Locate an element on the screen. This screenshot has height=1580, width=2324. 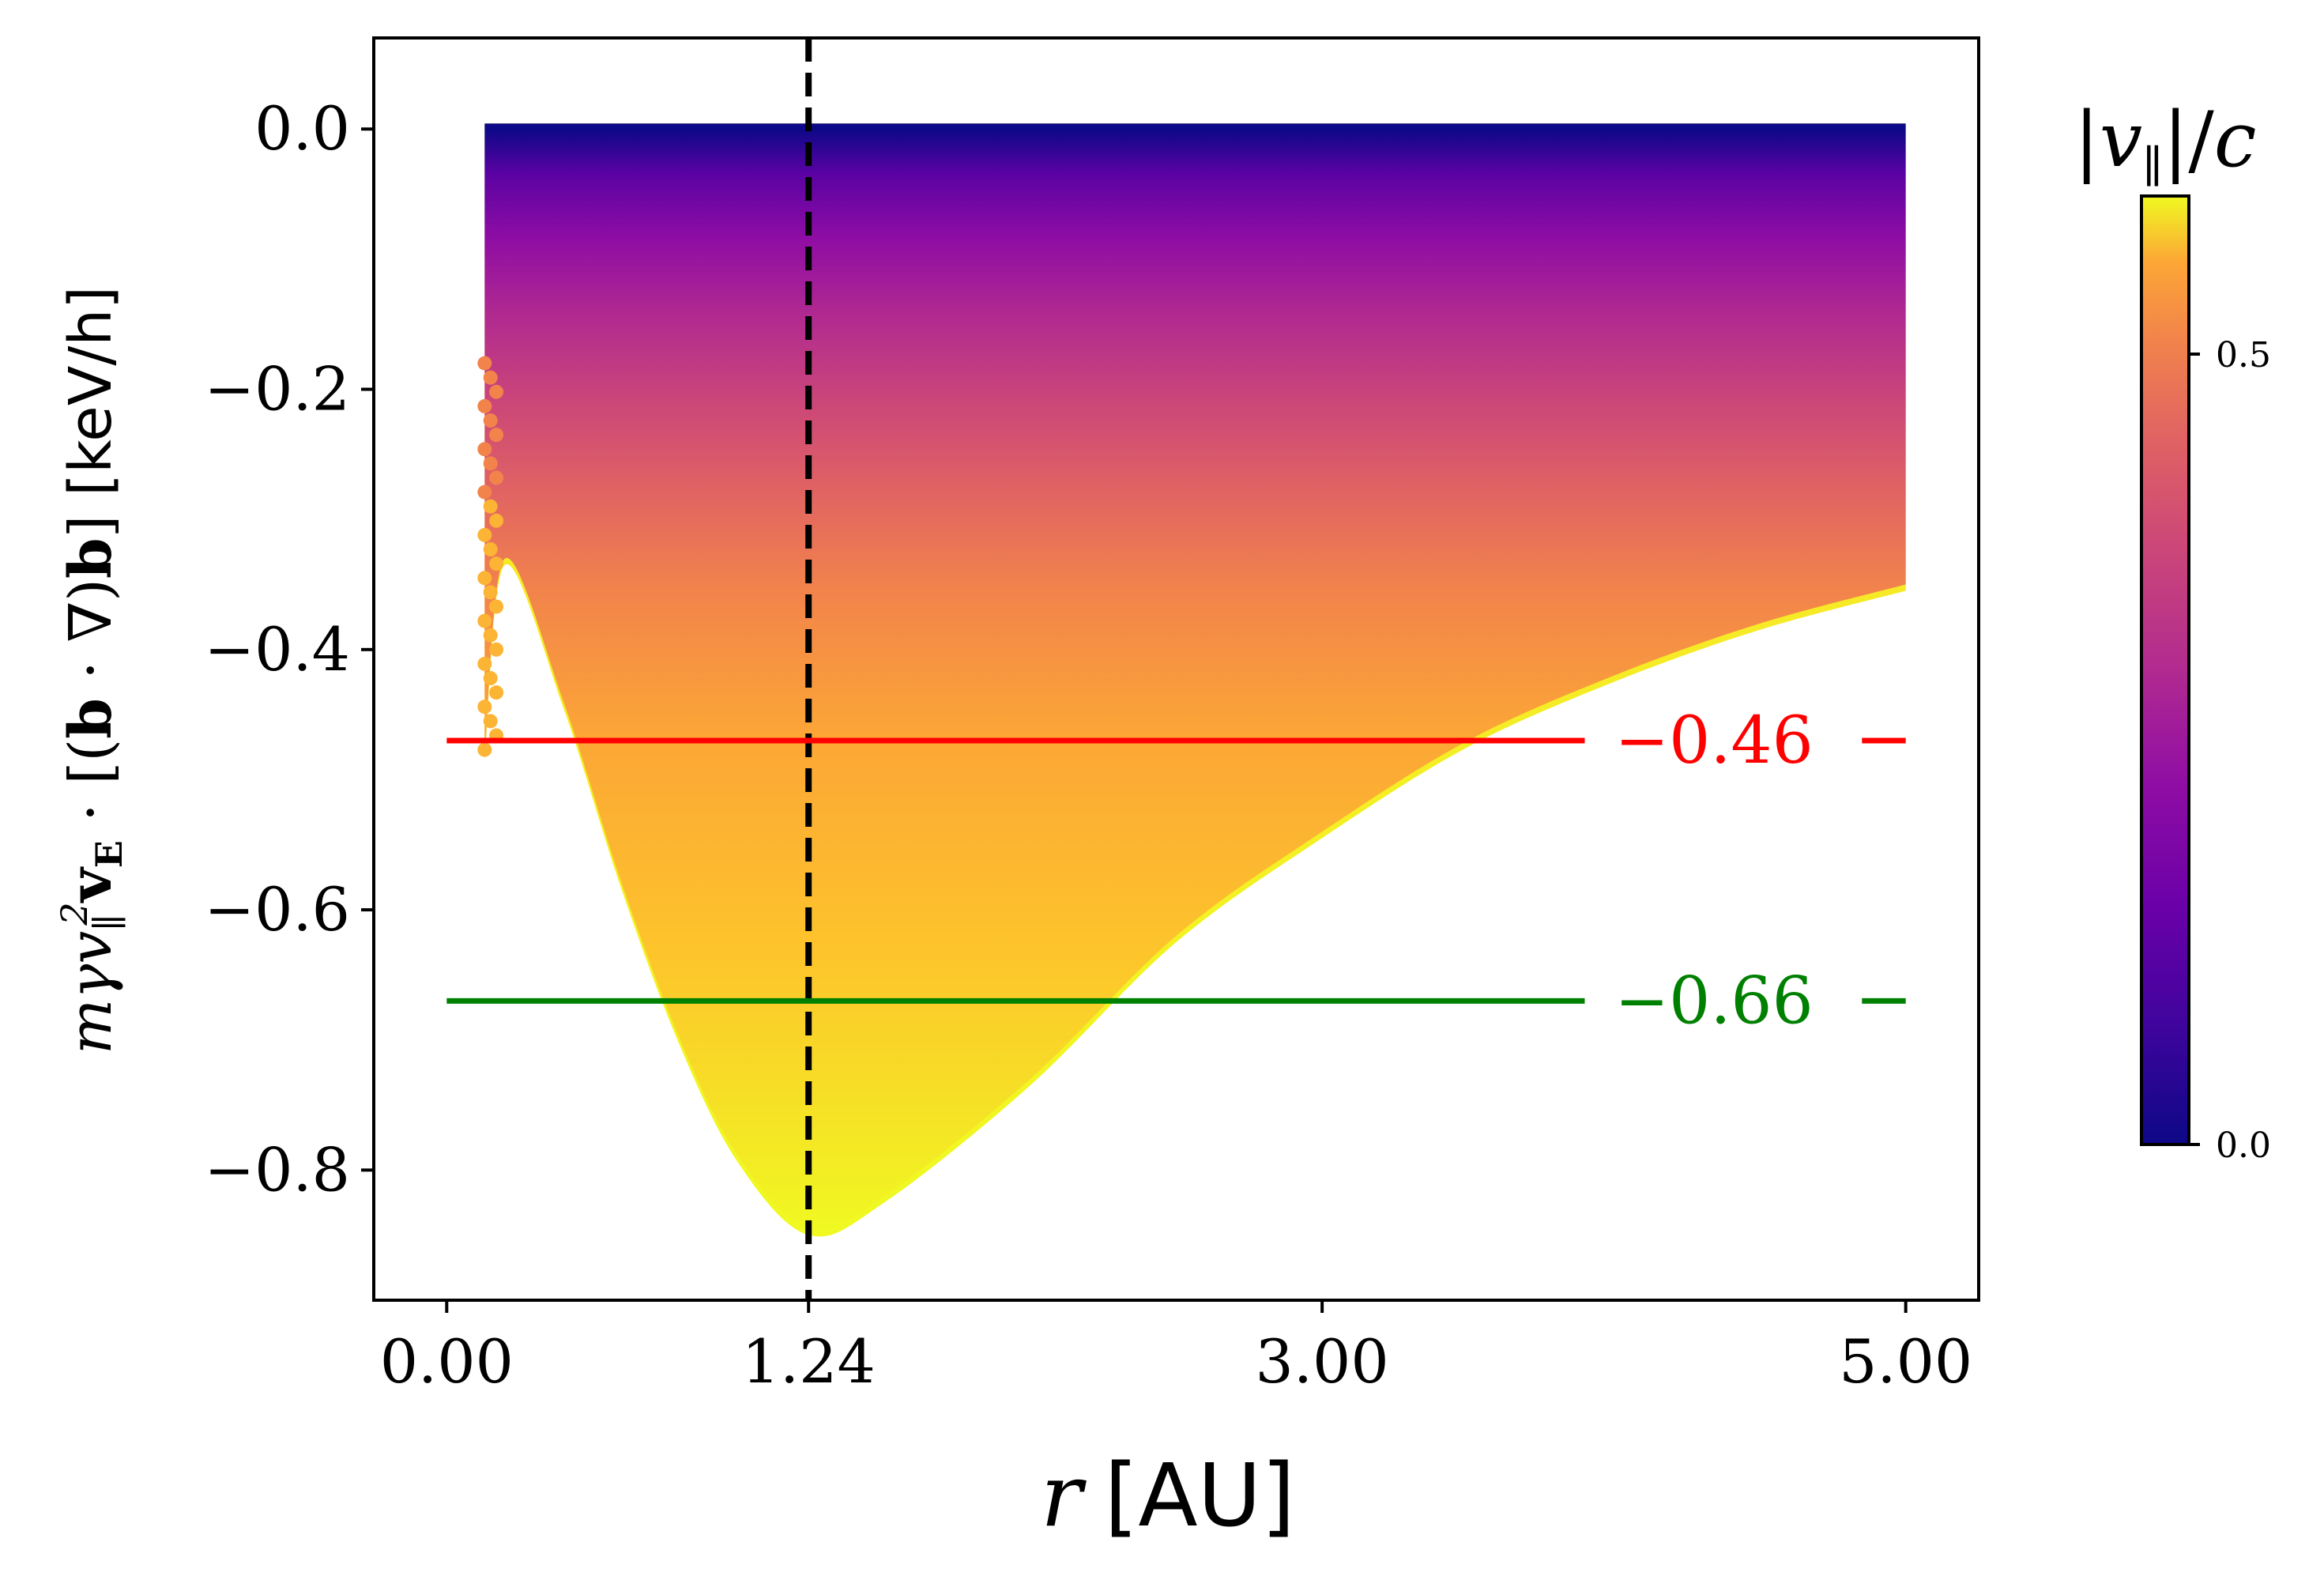
y-axis-label-parallel-sub: ∥ is located at coordinates (109, 922).